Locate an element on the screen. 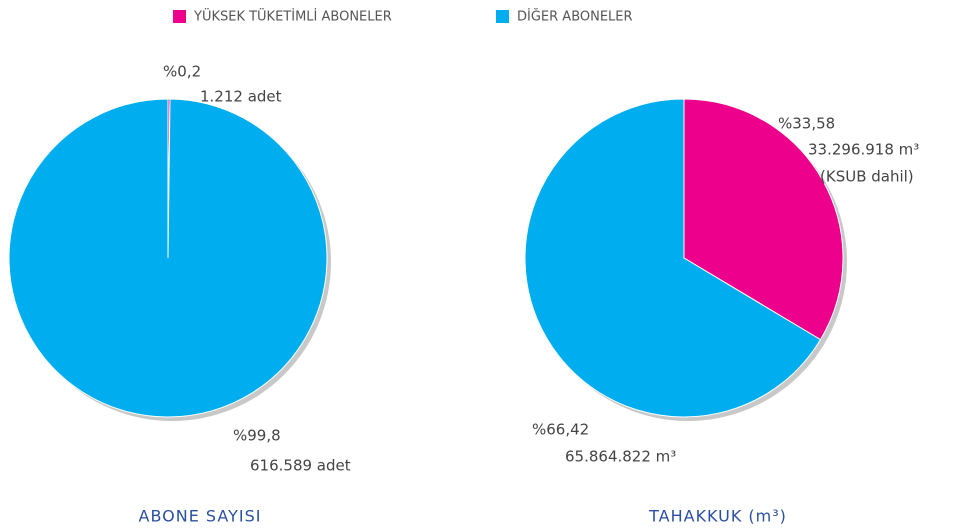 This screenshot has width=976, height=530. legend-label: YÜKSEK TÜKETİMLİ ABONELER is located at coordinates (292, 16).